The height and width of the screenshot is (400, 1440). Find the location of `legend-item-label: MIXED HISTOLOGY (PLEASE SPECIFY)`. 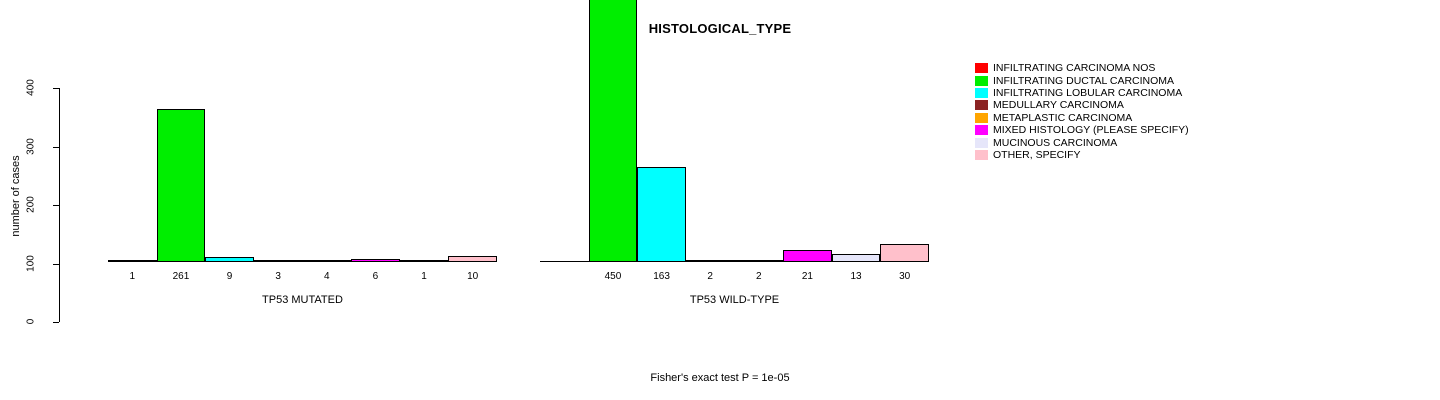

legend-item-label: MIXED HISTOLOGY (PLEASE SPECIFY) is located at coordinates (1091, 130).